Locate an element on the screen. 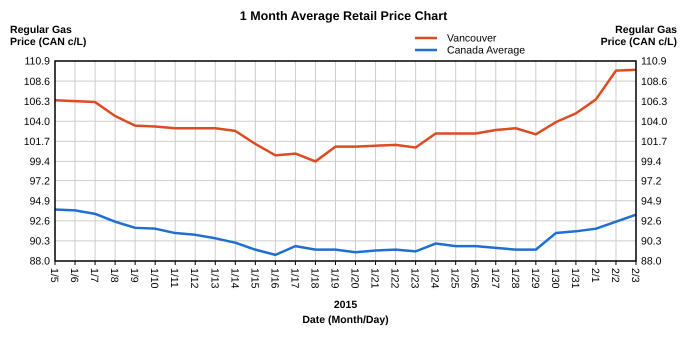  y2-tick-label: 92.6 is located at coordinates (651, 222).